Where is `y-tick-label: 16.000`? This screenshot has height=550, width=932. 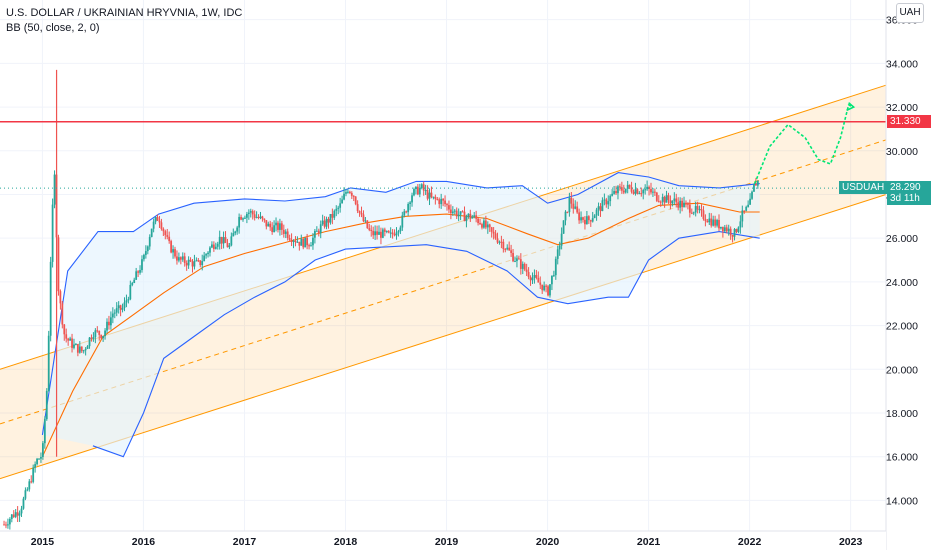 y-tick-label: 16.000 is located at coordinates (902, 458).